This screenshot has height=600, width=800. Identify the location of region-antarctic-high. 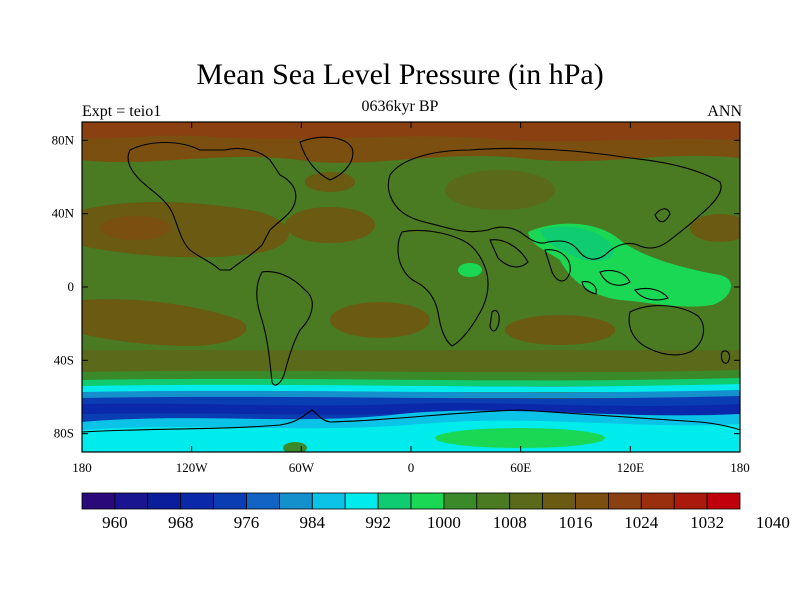
(520, 438).